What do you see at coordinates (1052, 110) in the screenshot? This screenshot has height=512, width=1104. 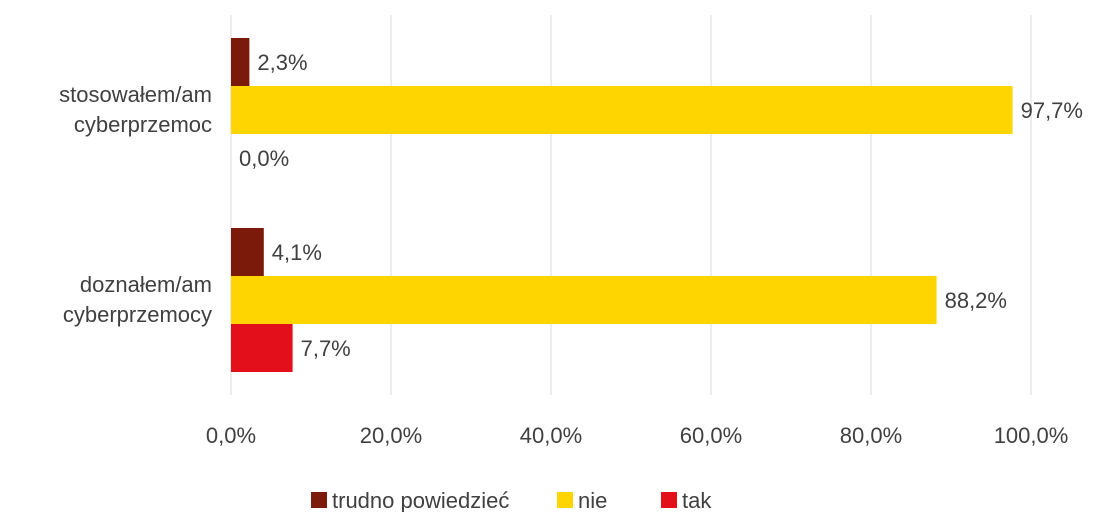 I see `data-label: 97,7%` at bounding box center [1052, 110].